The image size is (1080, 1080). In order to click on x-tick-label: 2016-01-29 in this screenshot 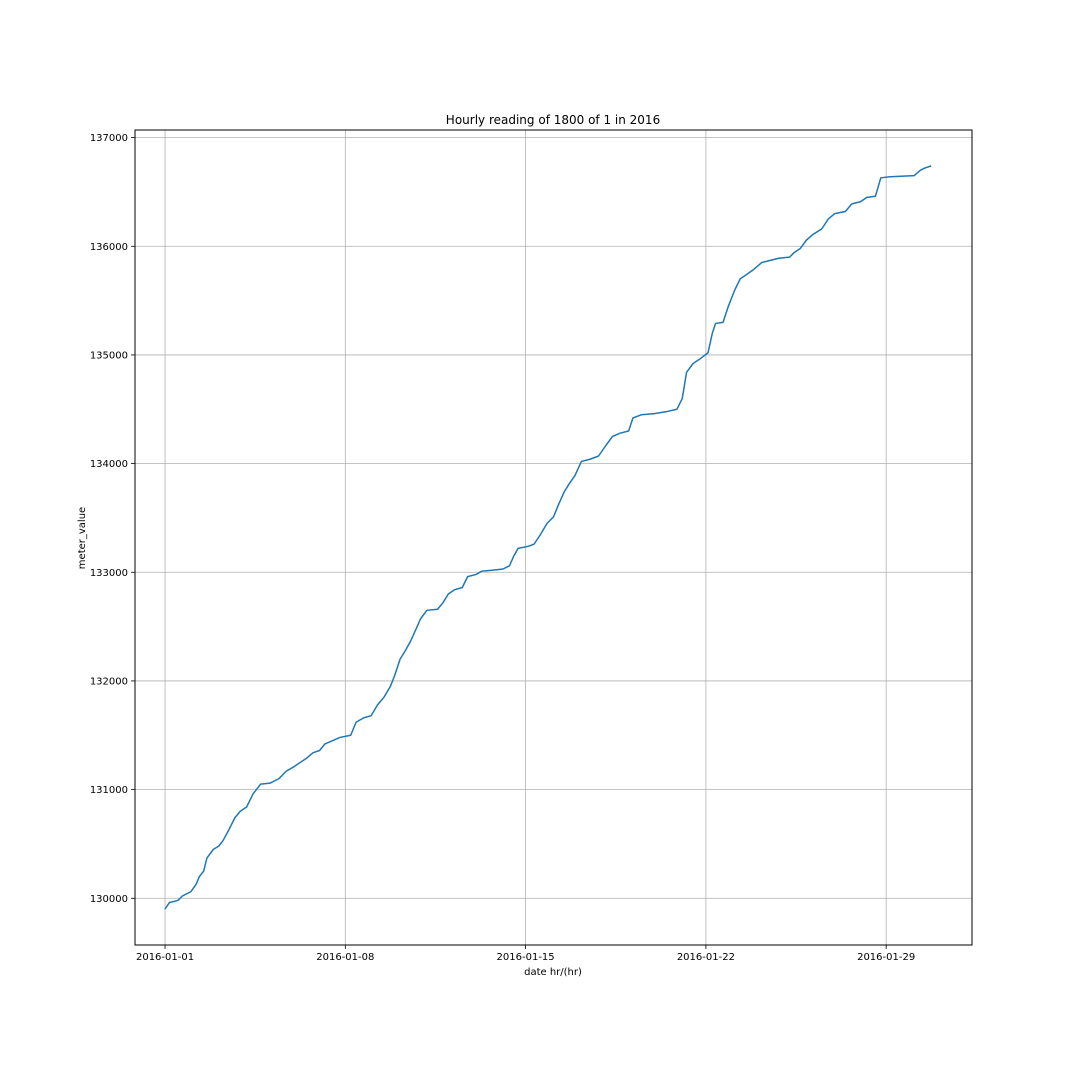, I will do `click(886, 957)`.